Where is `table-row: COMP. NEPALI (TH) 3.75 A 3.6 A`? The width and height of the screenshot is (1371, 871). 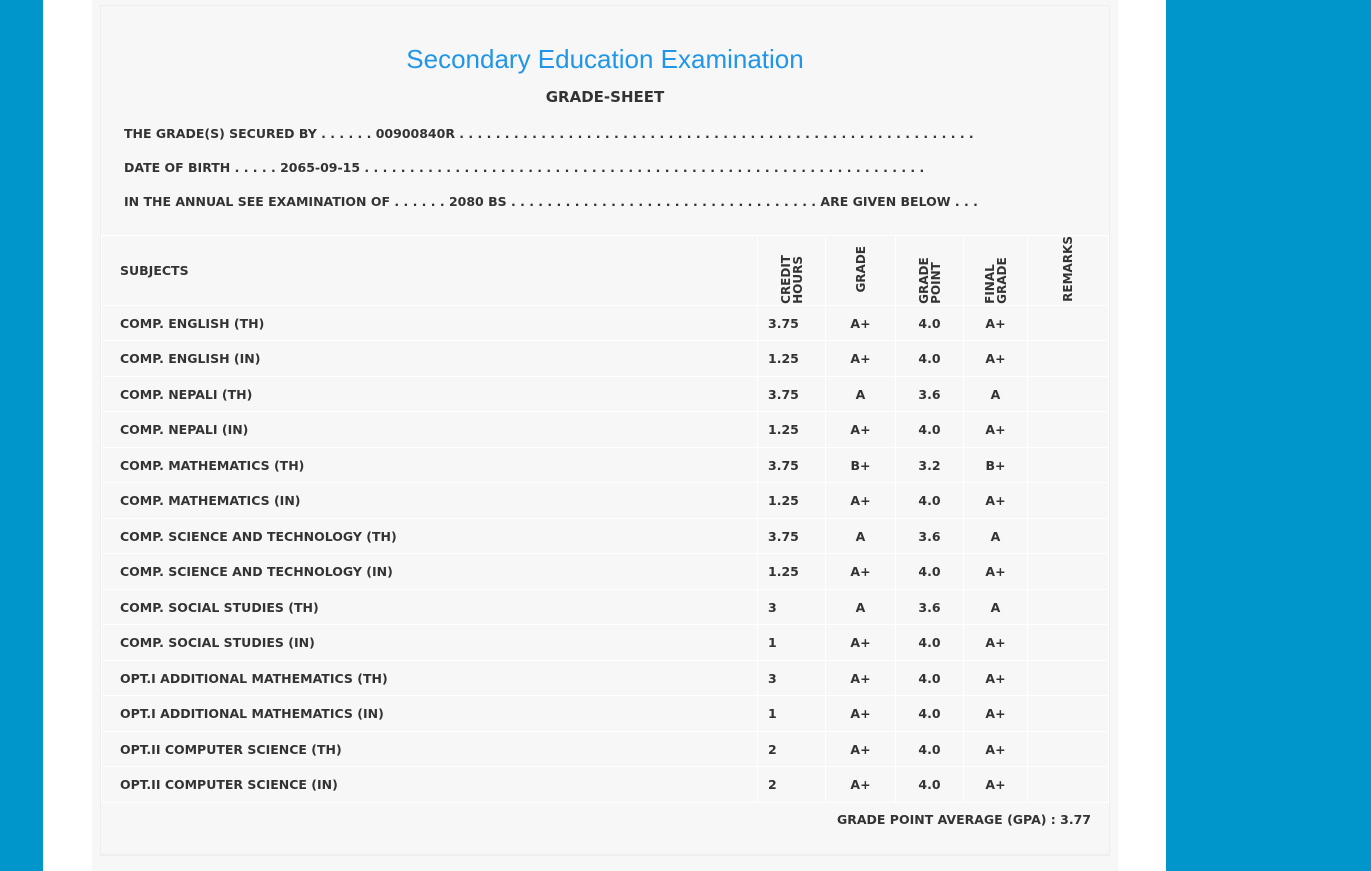
table-row: COMP. NEPALI (TH) 3.75 A 3.6 A is located at coordinates (605, 394).